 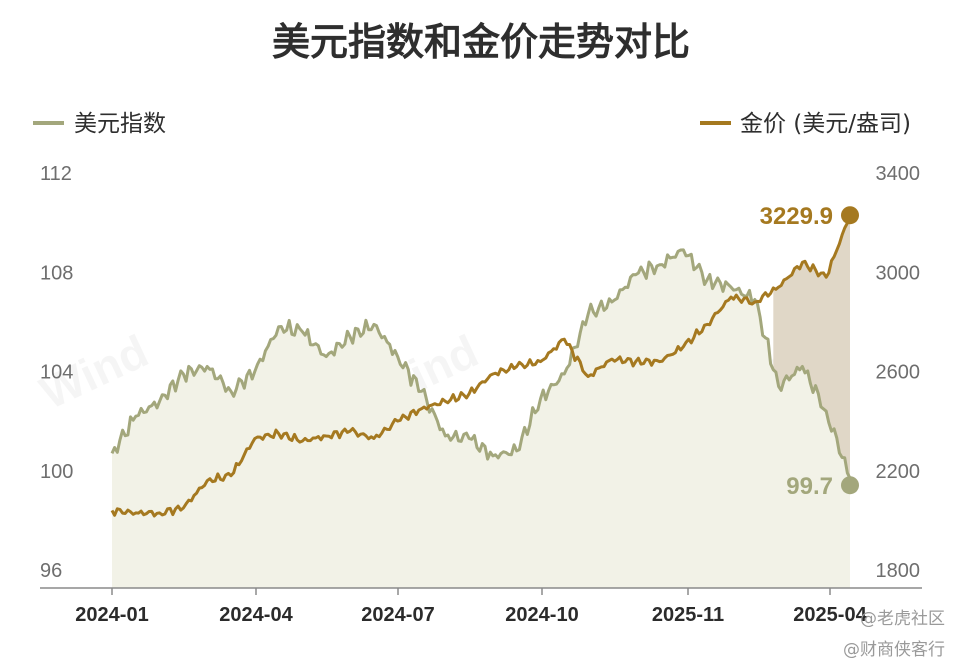 What do you see at coordinates (397, 615) in the screenshot?
I see `x-tick-label: 2024-07` at bounding box center [397, 615].